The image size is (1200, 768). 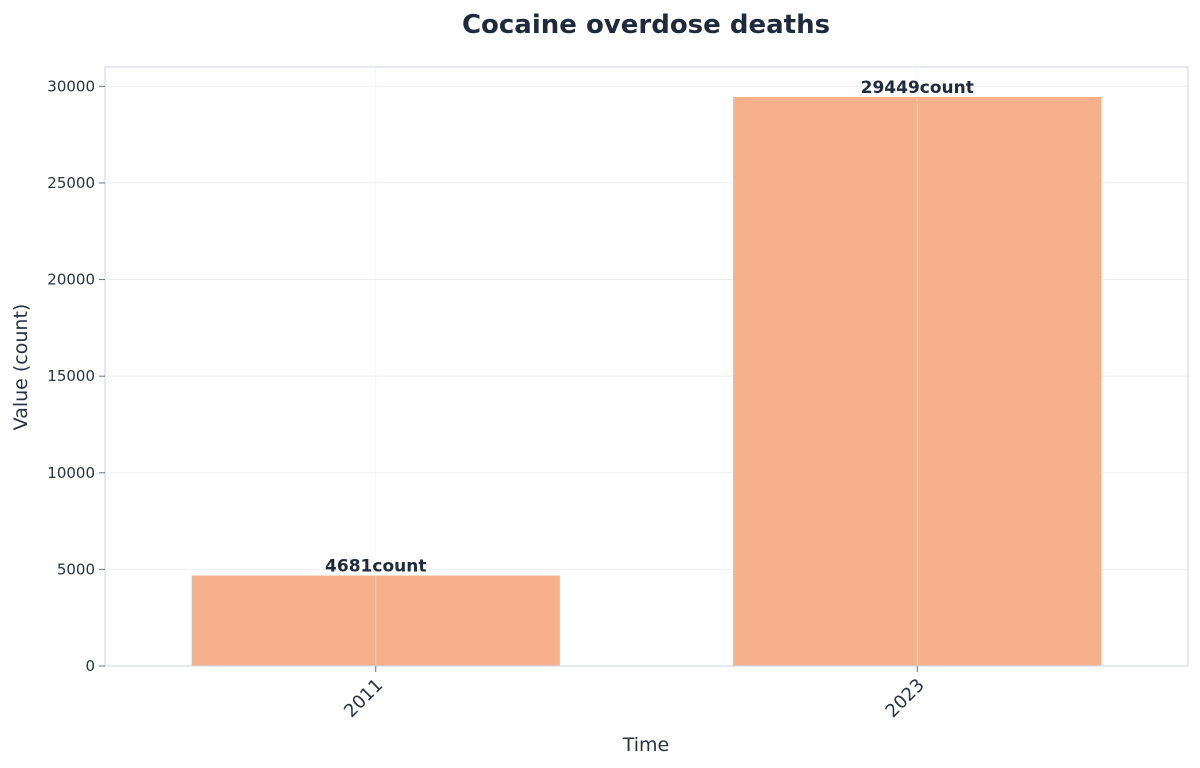 What do you see at coordinates (71, 280) in the screenshot?
I see `y-tick-label: 20000` at bounding box center [71, 280].